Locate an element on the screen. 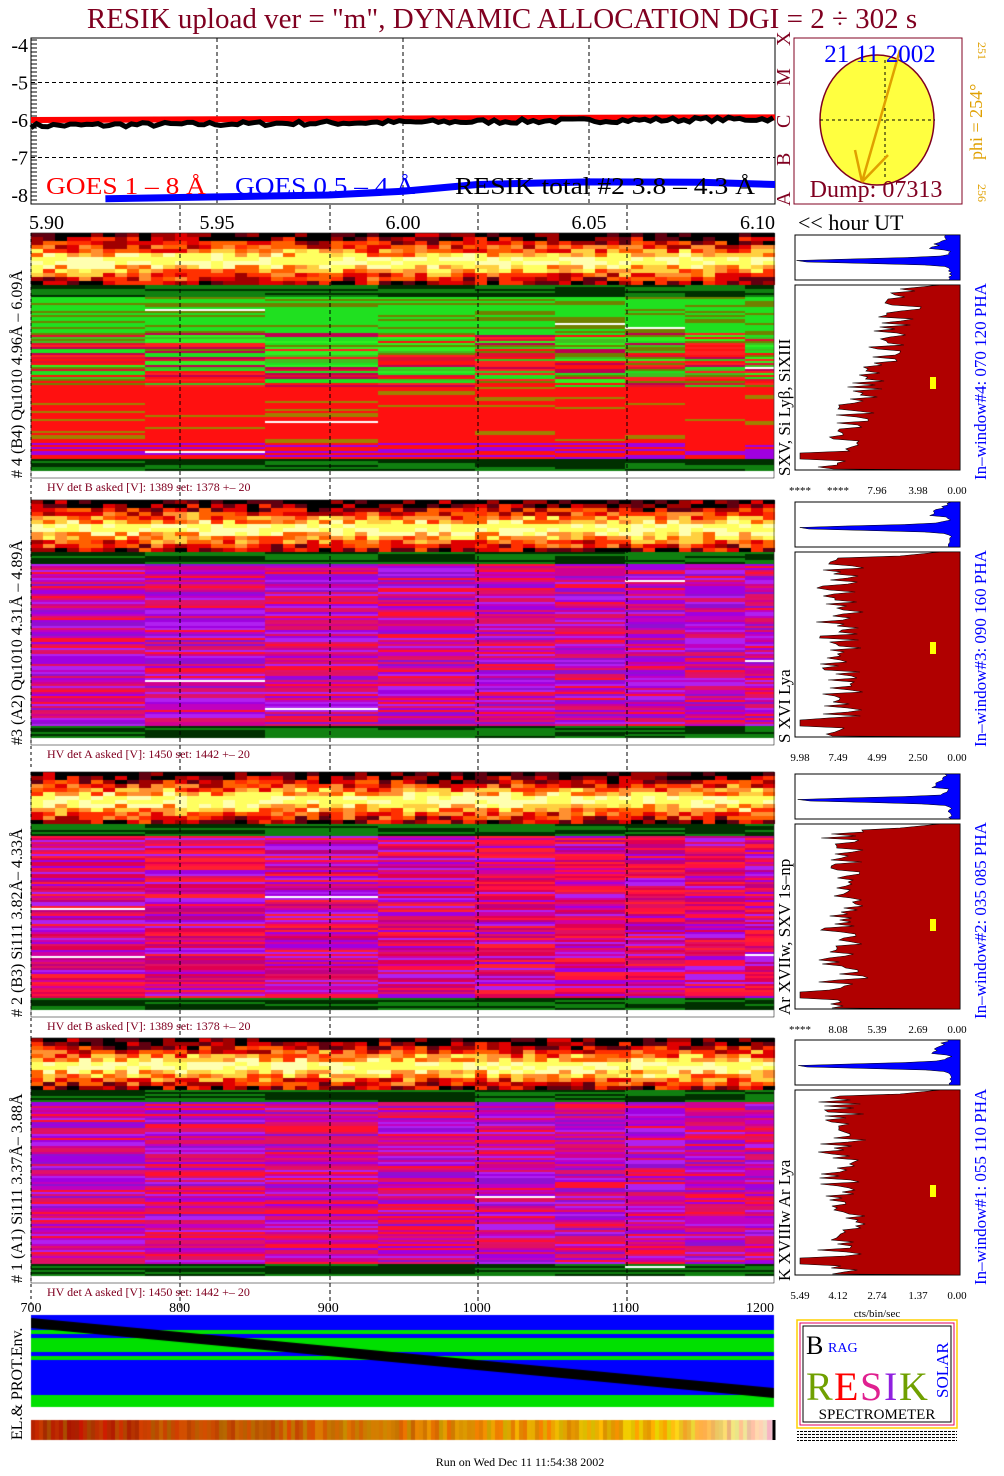 The height and width of the screenshot is (1476, 1004). hist-tick-label: 5.49 is located at coordinates (800, 1296).